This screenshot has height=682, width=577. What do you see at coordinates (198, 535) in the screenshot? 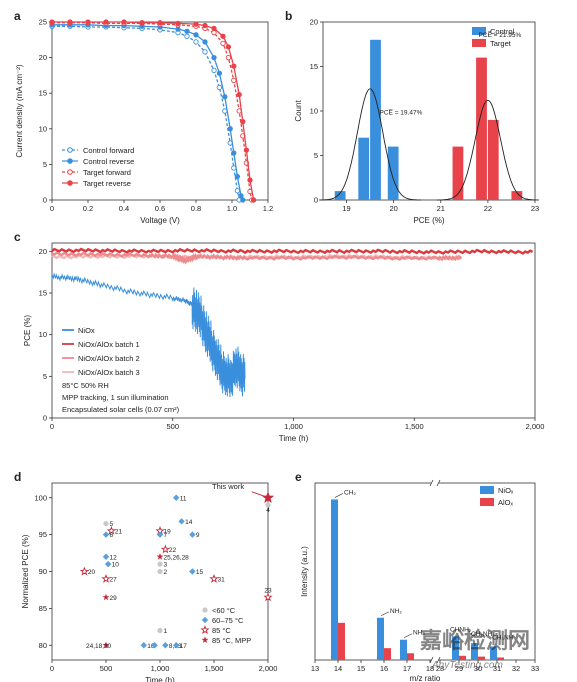
I see `point-label: 9` at bounding box center [198, 535].